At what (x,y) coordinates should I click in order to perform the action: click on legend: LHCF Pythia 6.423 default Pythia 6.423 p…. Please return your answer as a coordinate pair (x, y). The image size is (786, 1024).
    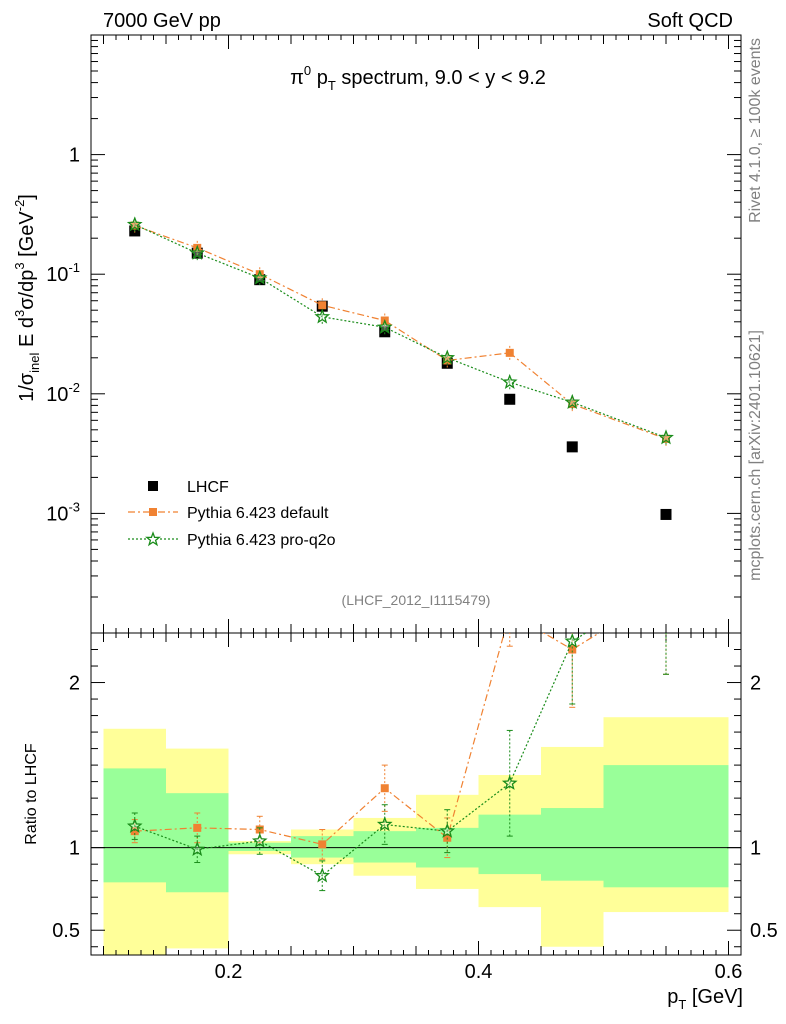
    Looking at the image, I should click on (232, 514).